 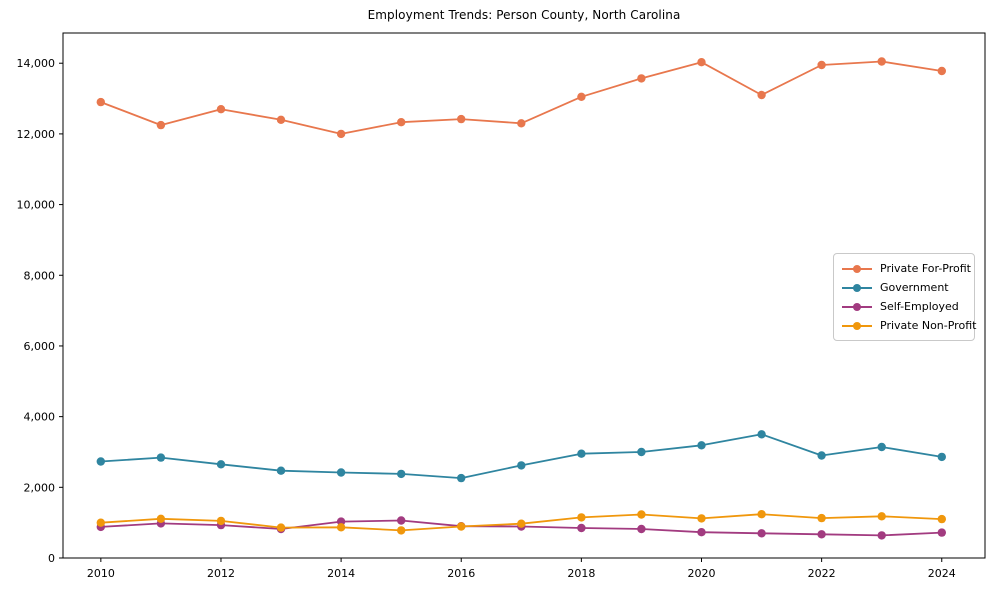 I want to click on series-private-non-profit, so click(x=521, y=522).